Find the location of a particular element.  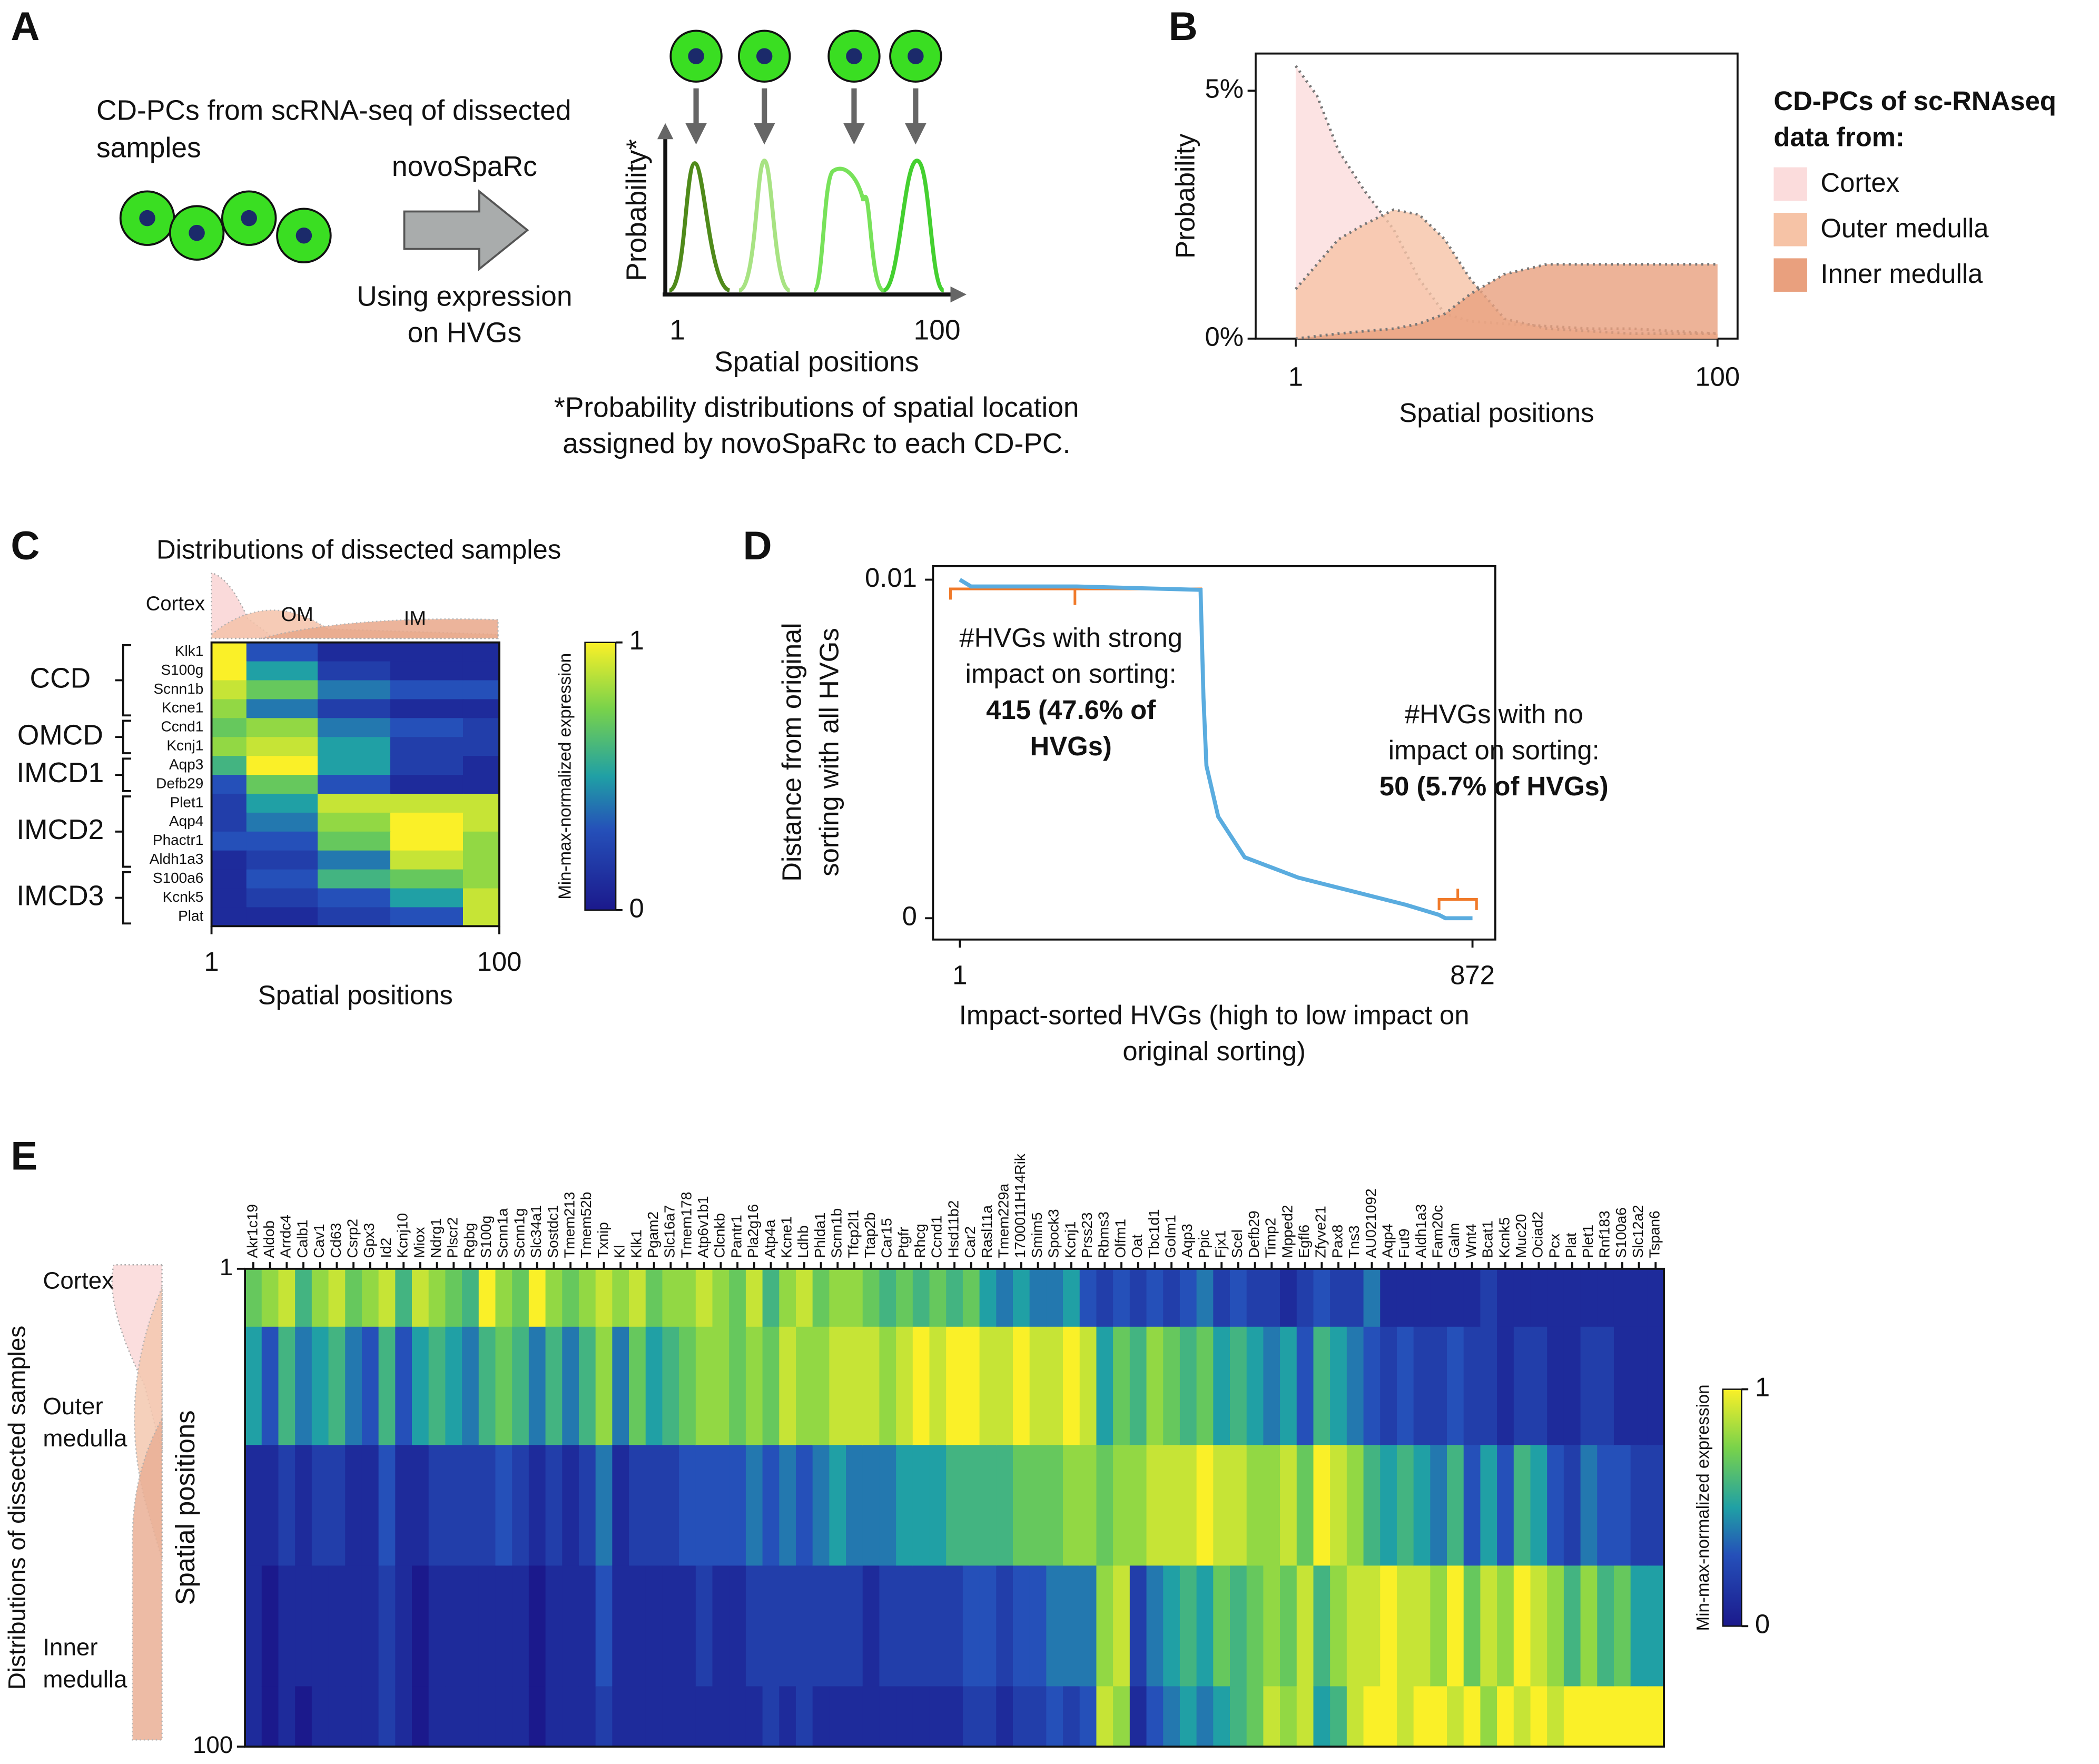

sample-label: Cortex is located at coordinates (175, 604).